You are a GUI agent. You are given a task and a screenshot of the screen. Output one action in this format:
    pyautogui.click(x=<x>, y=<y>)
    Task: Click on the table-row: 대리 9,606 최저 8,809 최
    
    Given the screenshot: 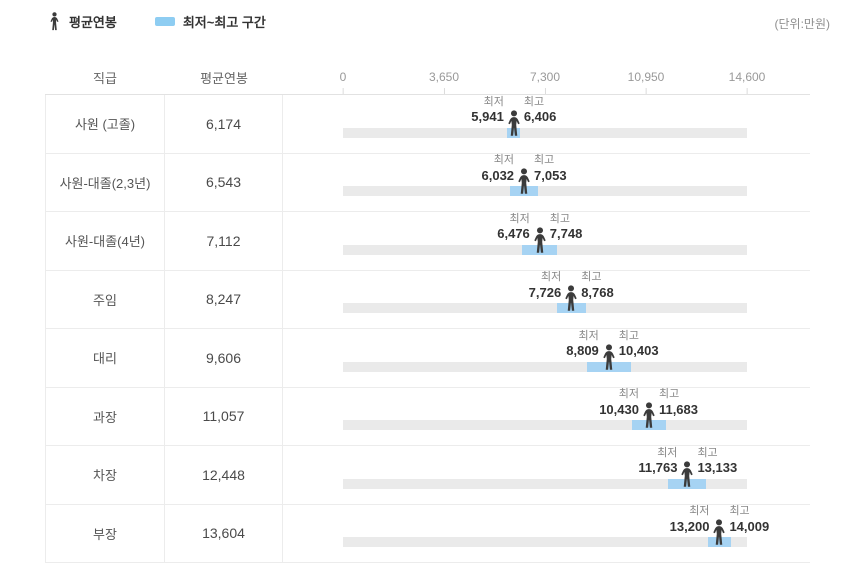 What is the action you would take?
    pyautogui.click(x=427, y=358)
    